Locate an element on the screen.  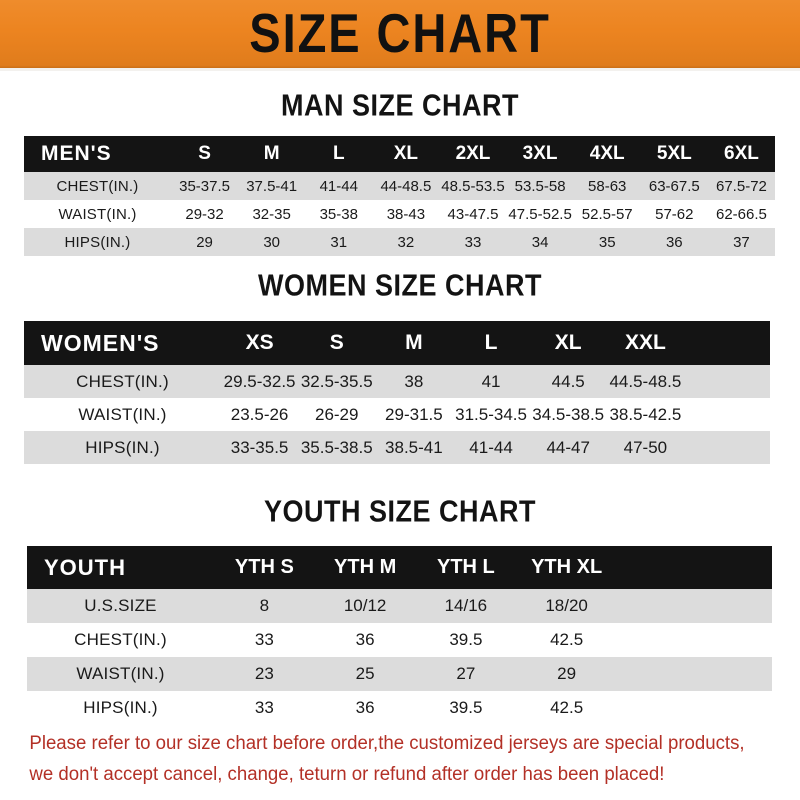
men-cell-2-2: 31 is located at coordinates (339, 242).